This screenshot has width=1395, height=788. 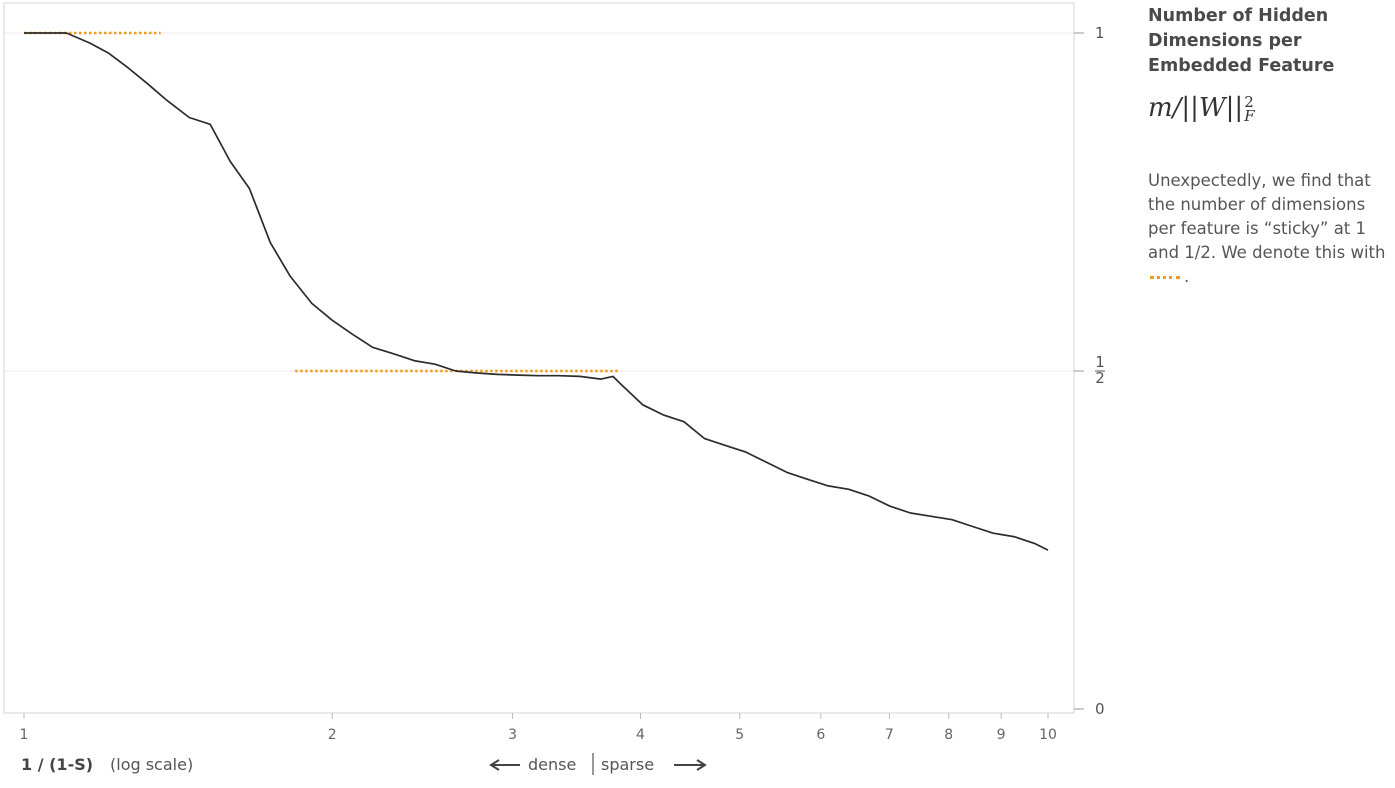 What do you see at coordinates (1187, 276) in the screenshot?
I see `note-end: .` at bounding box center [1187, 276].